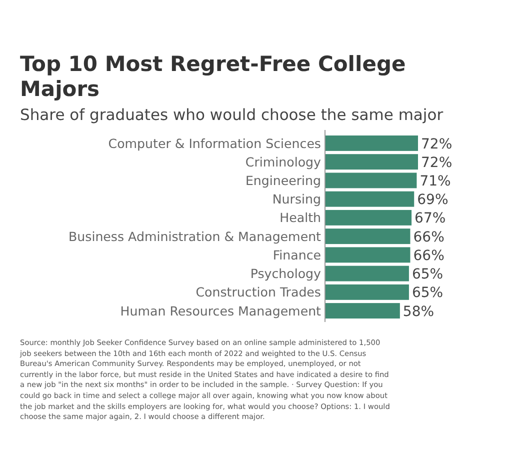 This screenshot has width=506, height=471. I want to click on chart-title: Top 10 Most Regret-Free College Majors, so click(213, 77).